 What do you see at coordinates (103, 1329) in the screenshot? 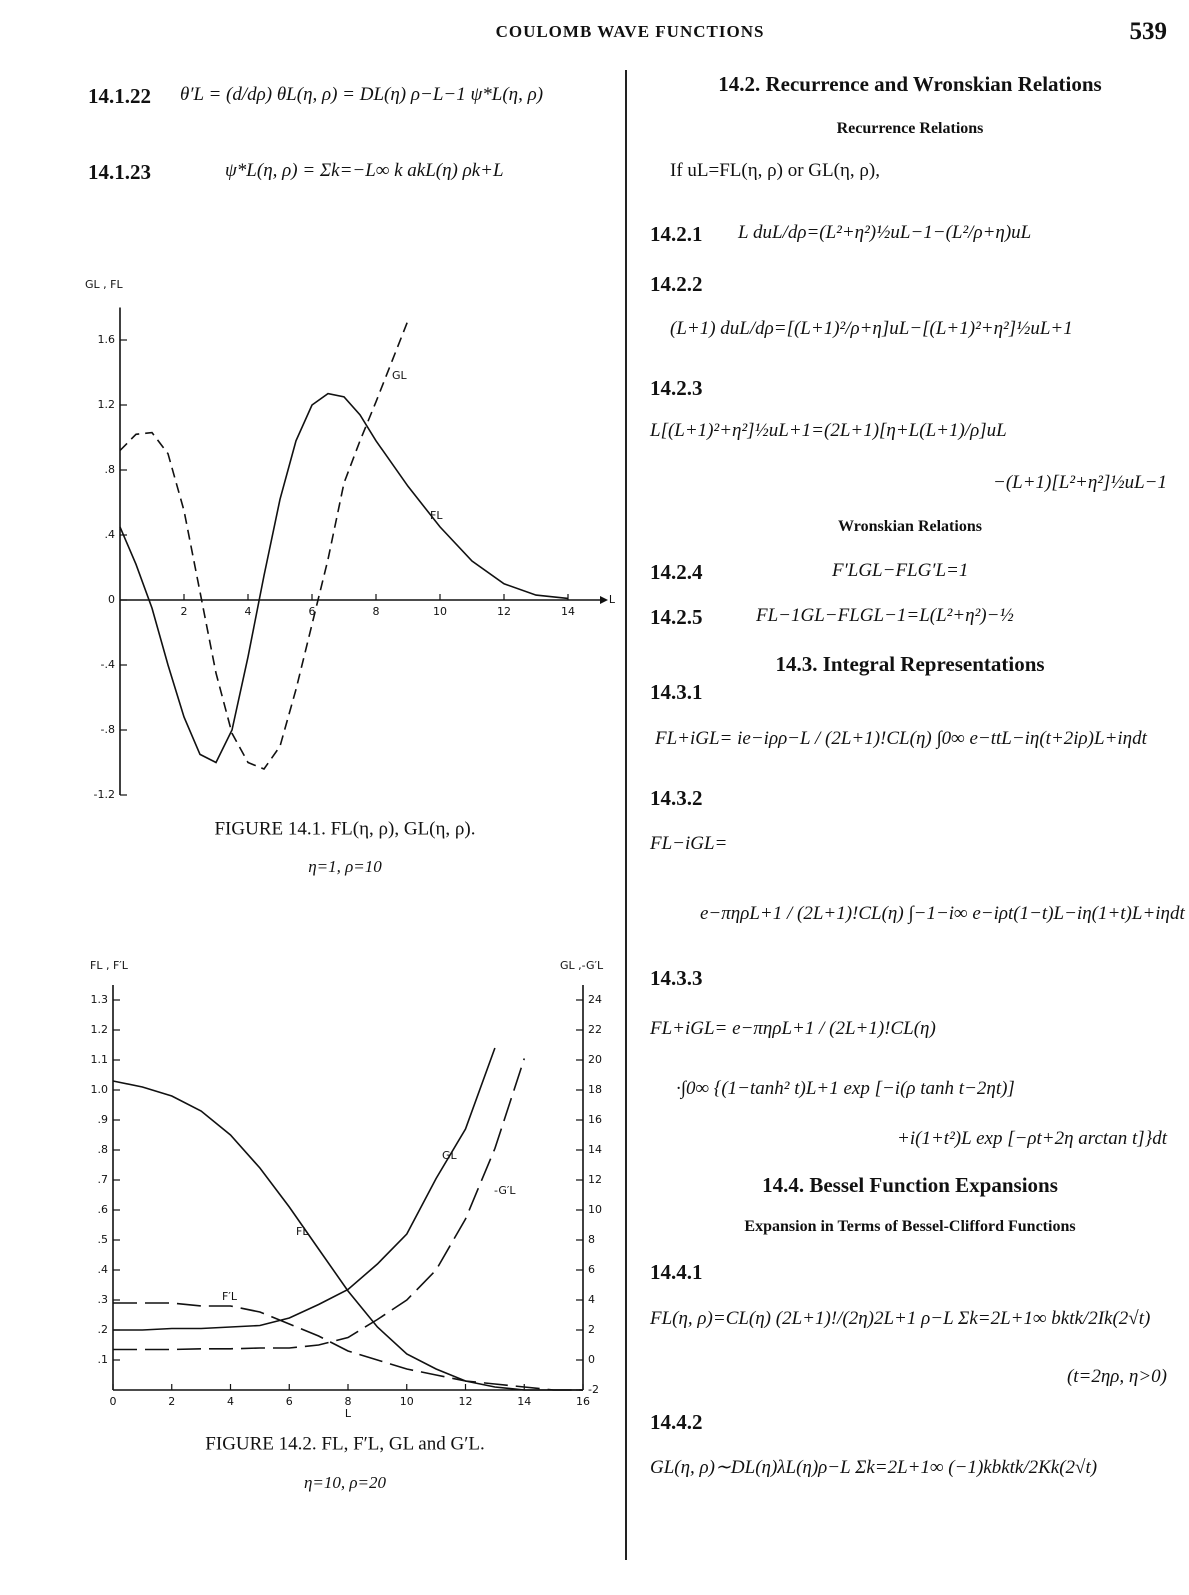
I see `y-tick-label: .2` at bounding box center [103, 1329].